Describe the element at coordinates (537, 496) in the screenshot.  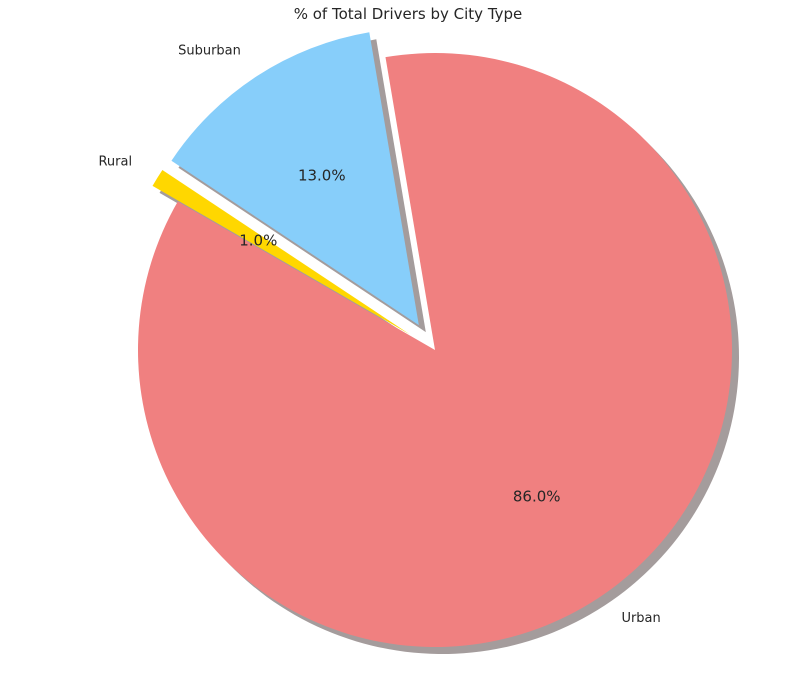
I see `slice-pct-urban: 86.0%` at that location.